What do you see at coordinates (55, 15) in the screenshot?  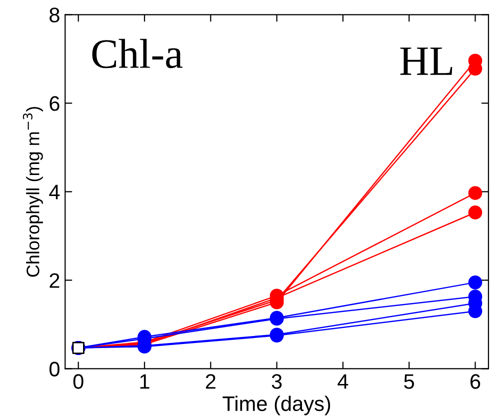 I see `y-tick-label: 8` at bounding box center [55, 15].